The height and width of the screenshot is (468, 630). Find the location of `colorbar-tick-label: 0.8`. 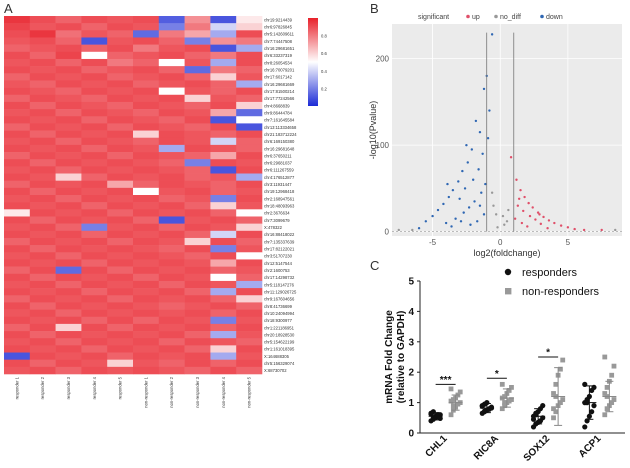

colorbar-tick-label: 0.8 is located at coordinates (324, 36).